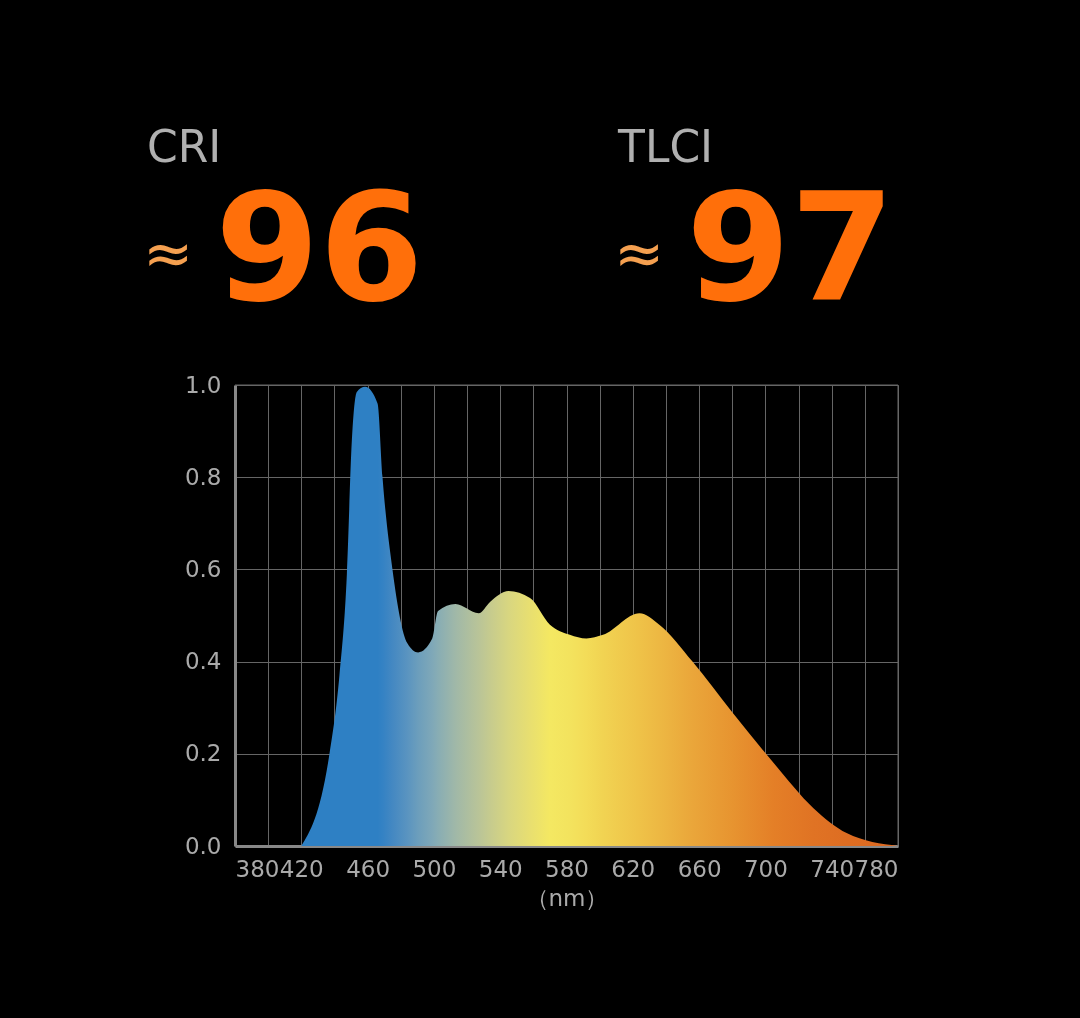 This screenshot has width=1080, height=1018. I want to click on x-tick-label: 580, so click(567, 868).